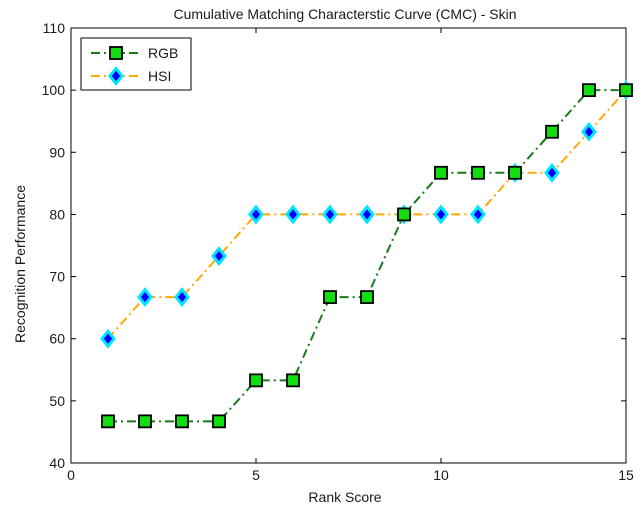 This screenshot has width=644, height=508. What do you see at coordinates (54, 28) in the screenshot?
I see `y-tick-label: 110` at bounding box center [54, 28].